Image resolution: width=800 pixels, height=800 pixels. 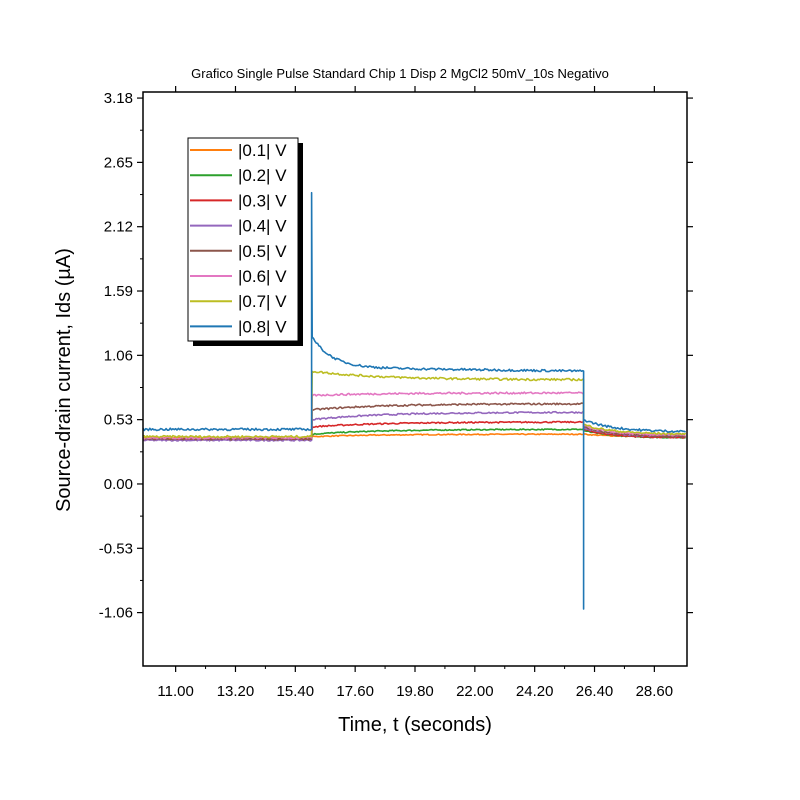 What do you see at coordinates (175, 691) in the screenshot?
I see `x-tick-label: 11.00` at bounding box center [175, 691].